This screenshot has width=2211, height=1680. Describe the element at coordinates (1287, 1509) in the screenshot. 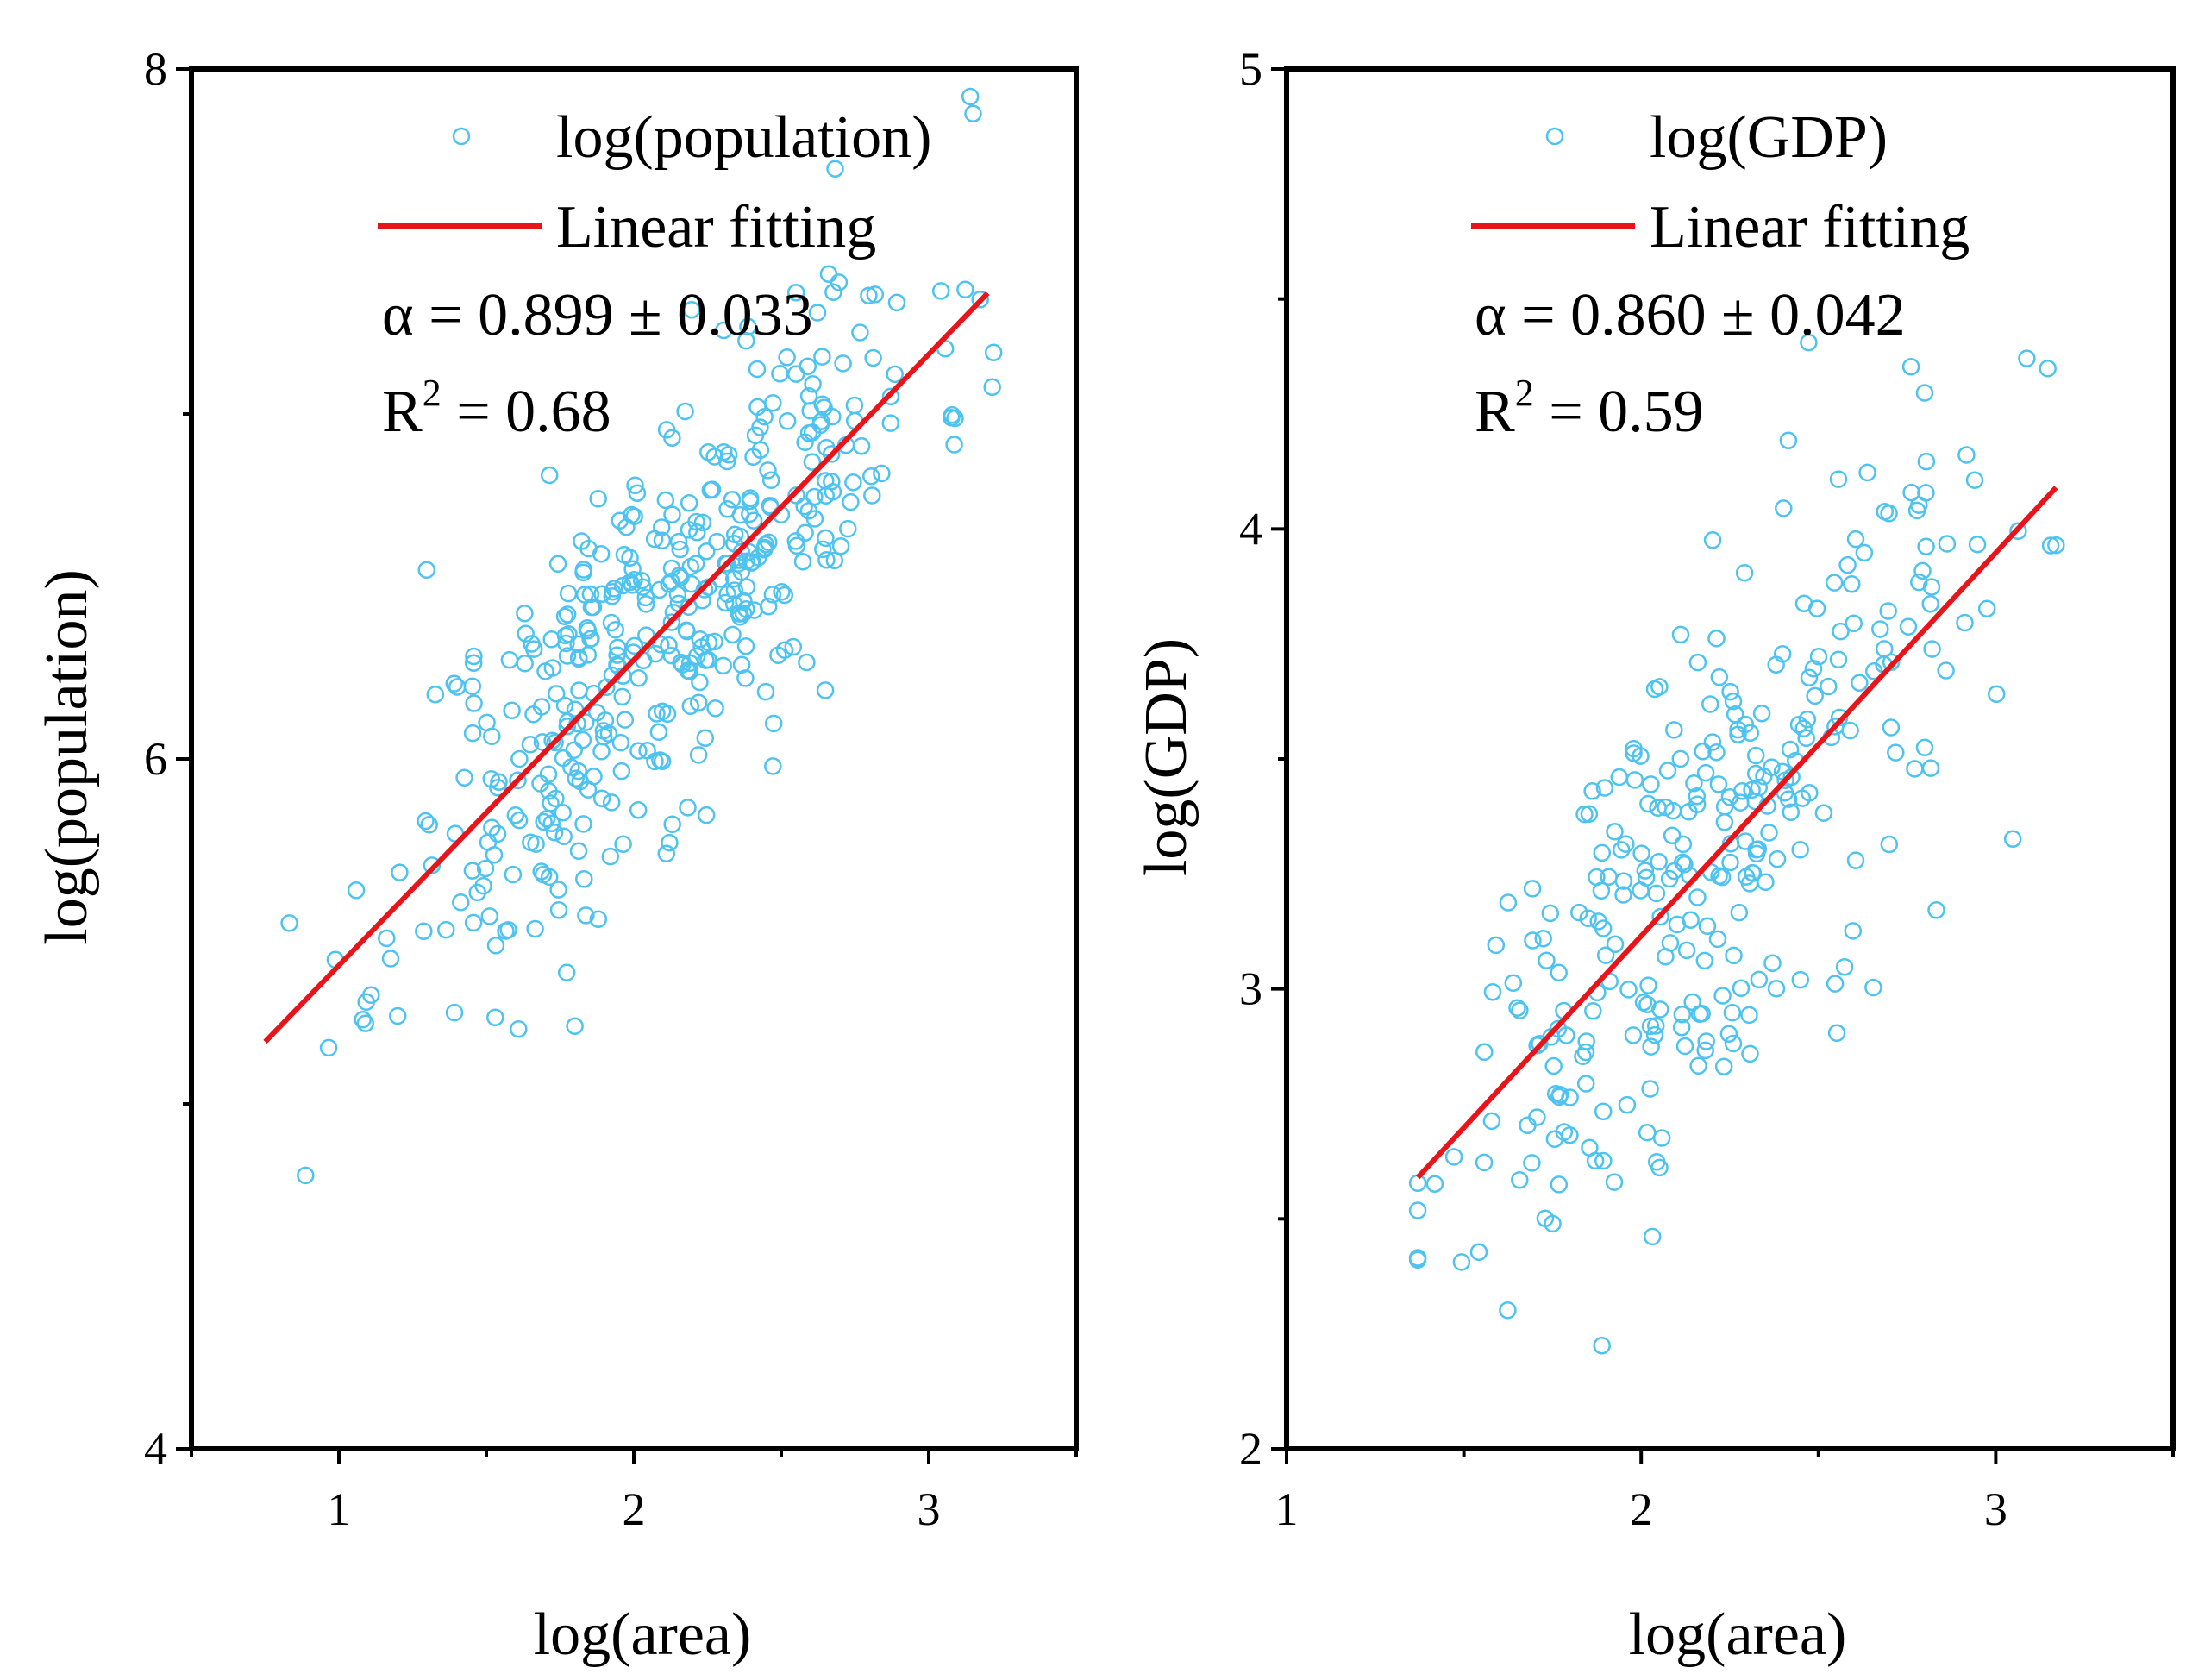

I see `x-tick-label: 1` at that location.